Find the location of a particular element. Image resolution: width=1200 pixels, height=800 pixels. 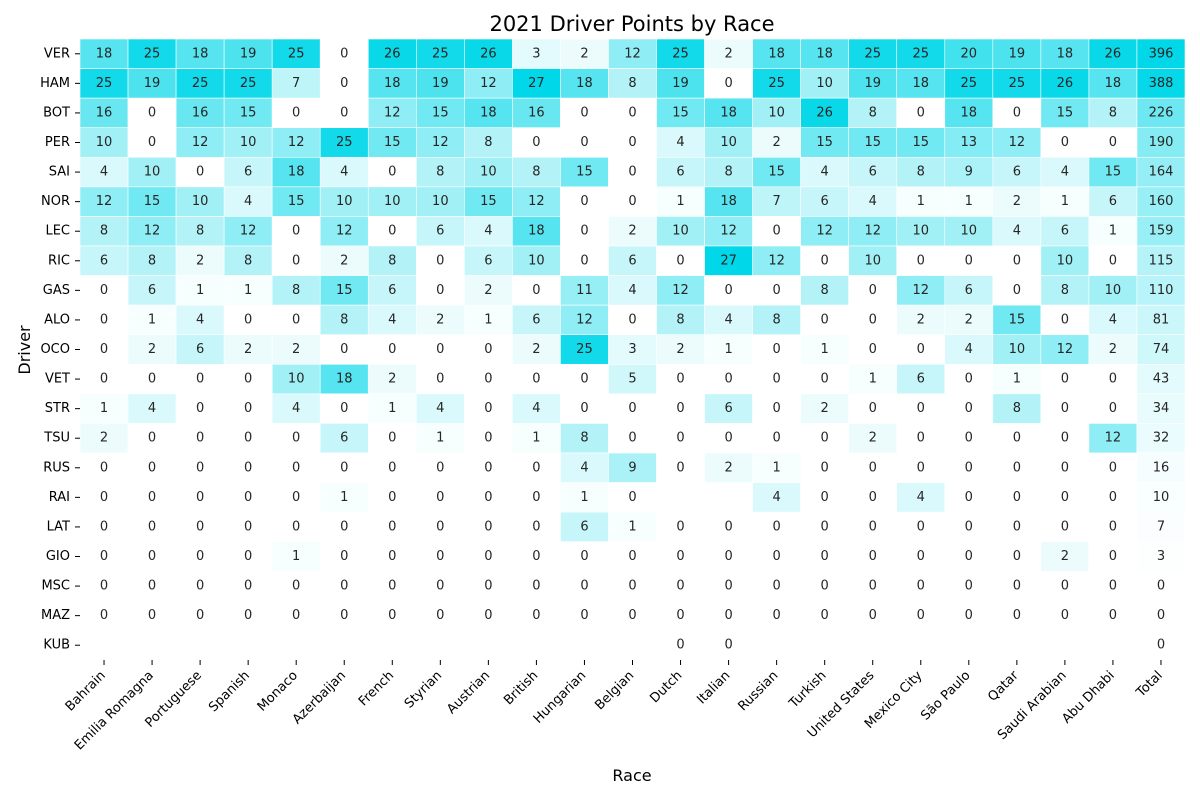

cell-value-label: 81 is located at coordinates (1161, 319).